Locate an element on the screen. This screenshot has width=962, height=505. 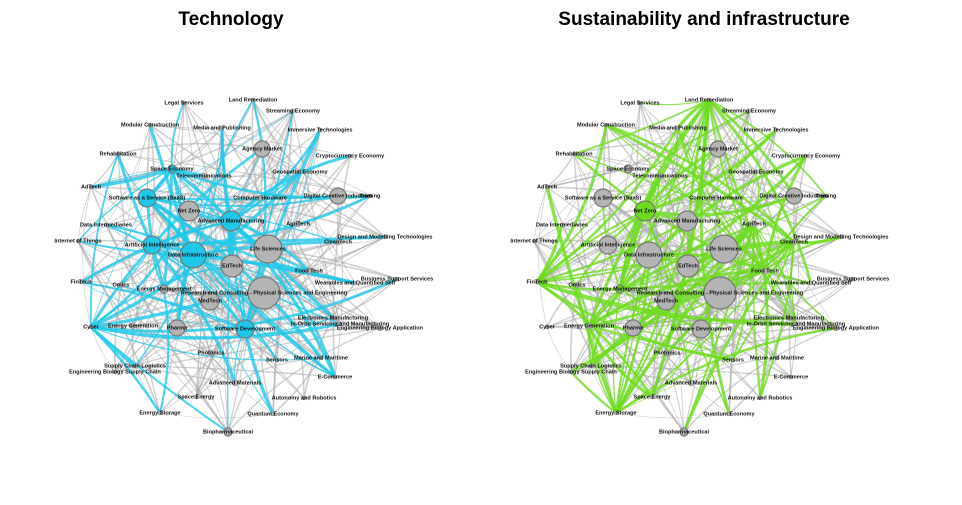
panel-title: Sustainability and infrastructure is located at coordinates (703, 19).